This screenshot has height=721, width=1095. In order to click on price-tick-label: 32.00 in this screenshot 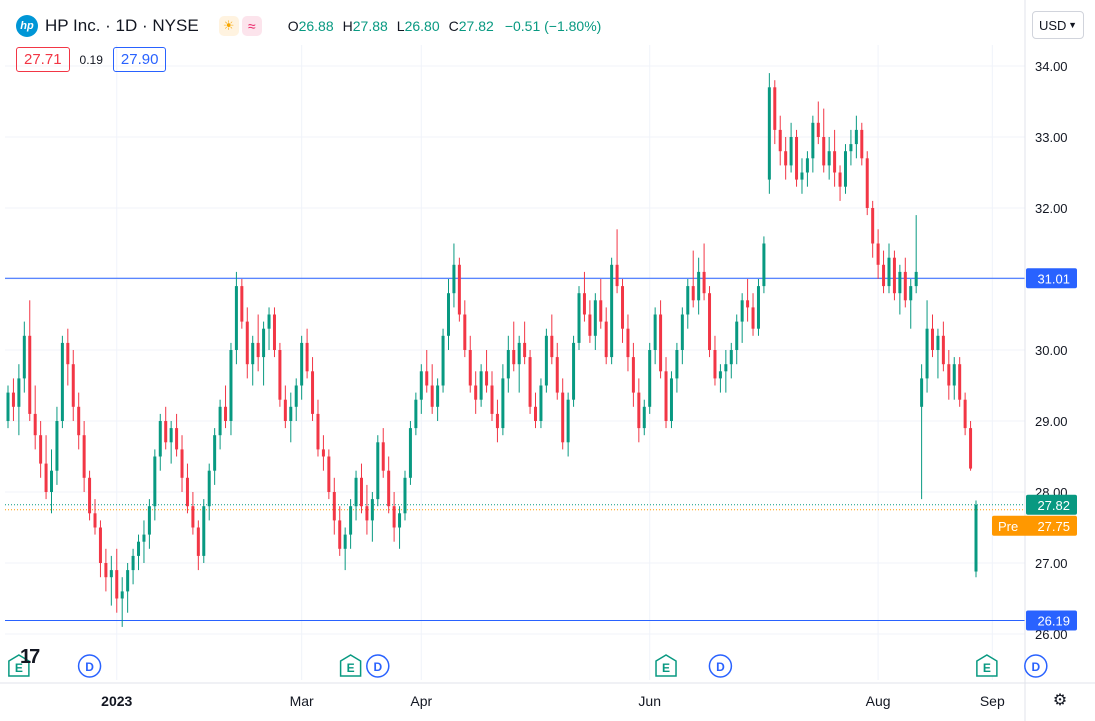, I will do `click(1051, 208)`.